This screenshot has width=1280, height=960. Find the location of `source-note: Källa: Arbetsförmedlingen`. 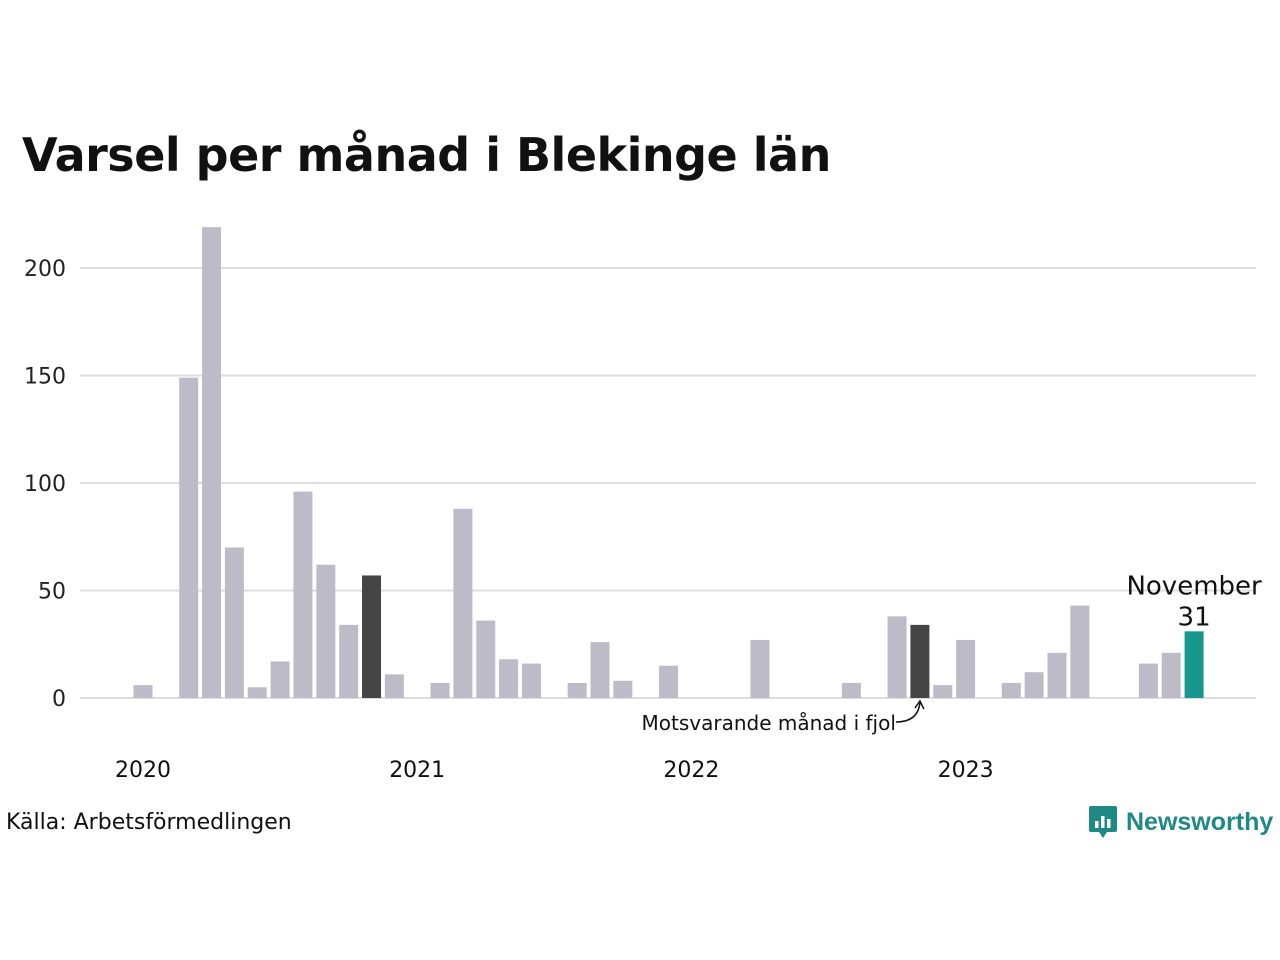

source-note: Källa: Arbetsförmedlingen is located at coordinates (149, 822).